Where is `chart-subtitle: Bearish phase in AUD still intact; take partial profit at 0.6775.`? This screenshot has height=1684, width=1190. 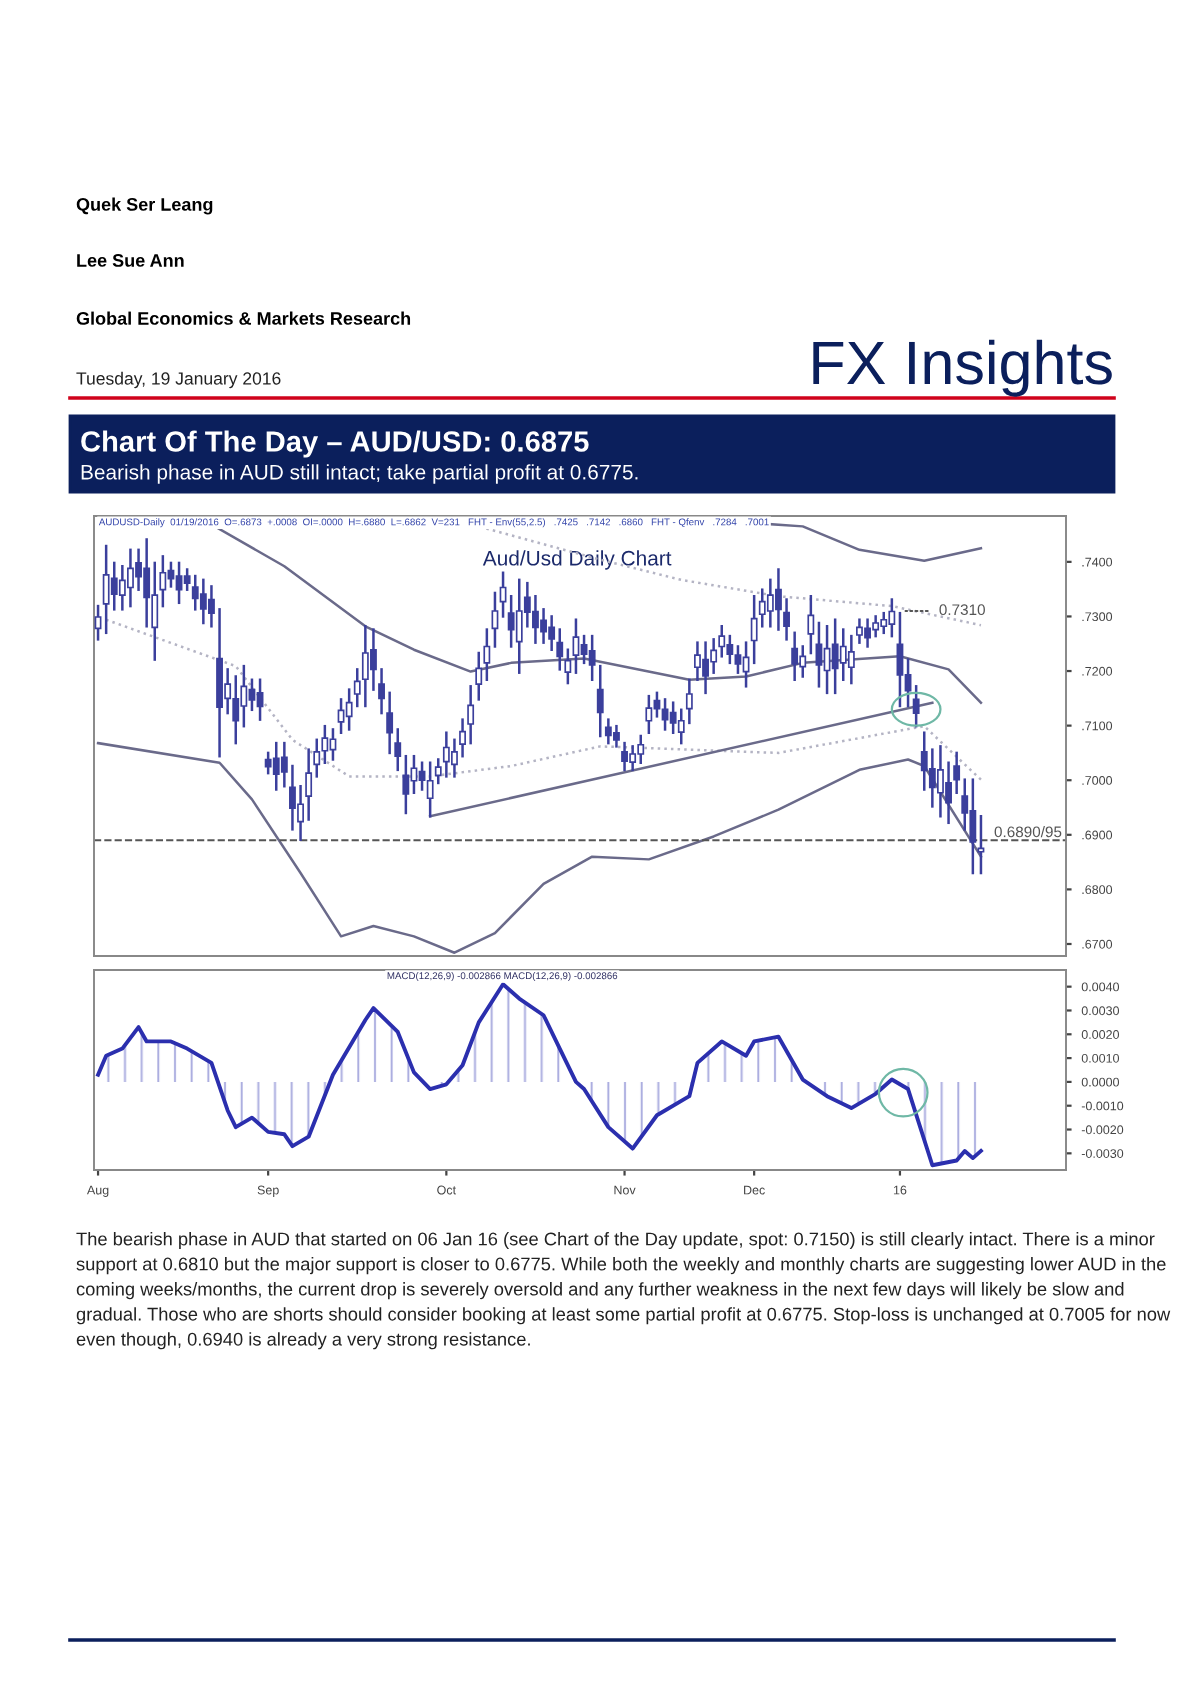 chart-subtitle: Bearish phase in AUD still intact; take partial profit at 0.6775. is located at coordinates (359, 474).